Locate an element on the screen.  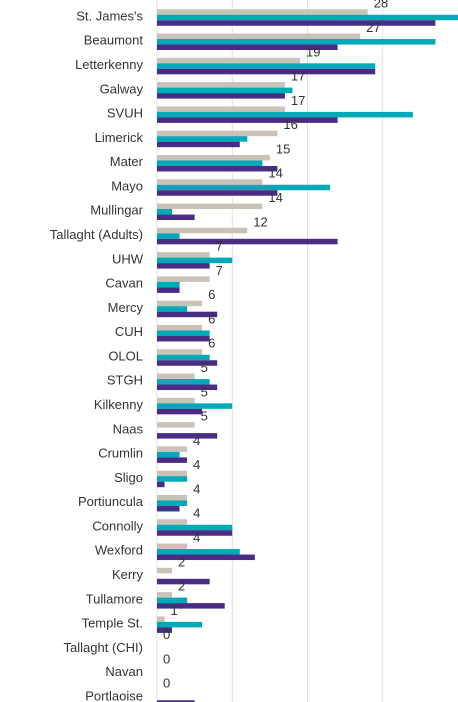
category-label: SVUH is located at coordinates (125, 113).